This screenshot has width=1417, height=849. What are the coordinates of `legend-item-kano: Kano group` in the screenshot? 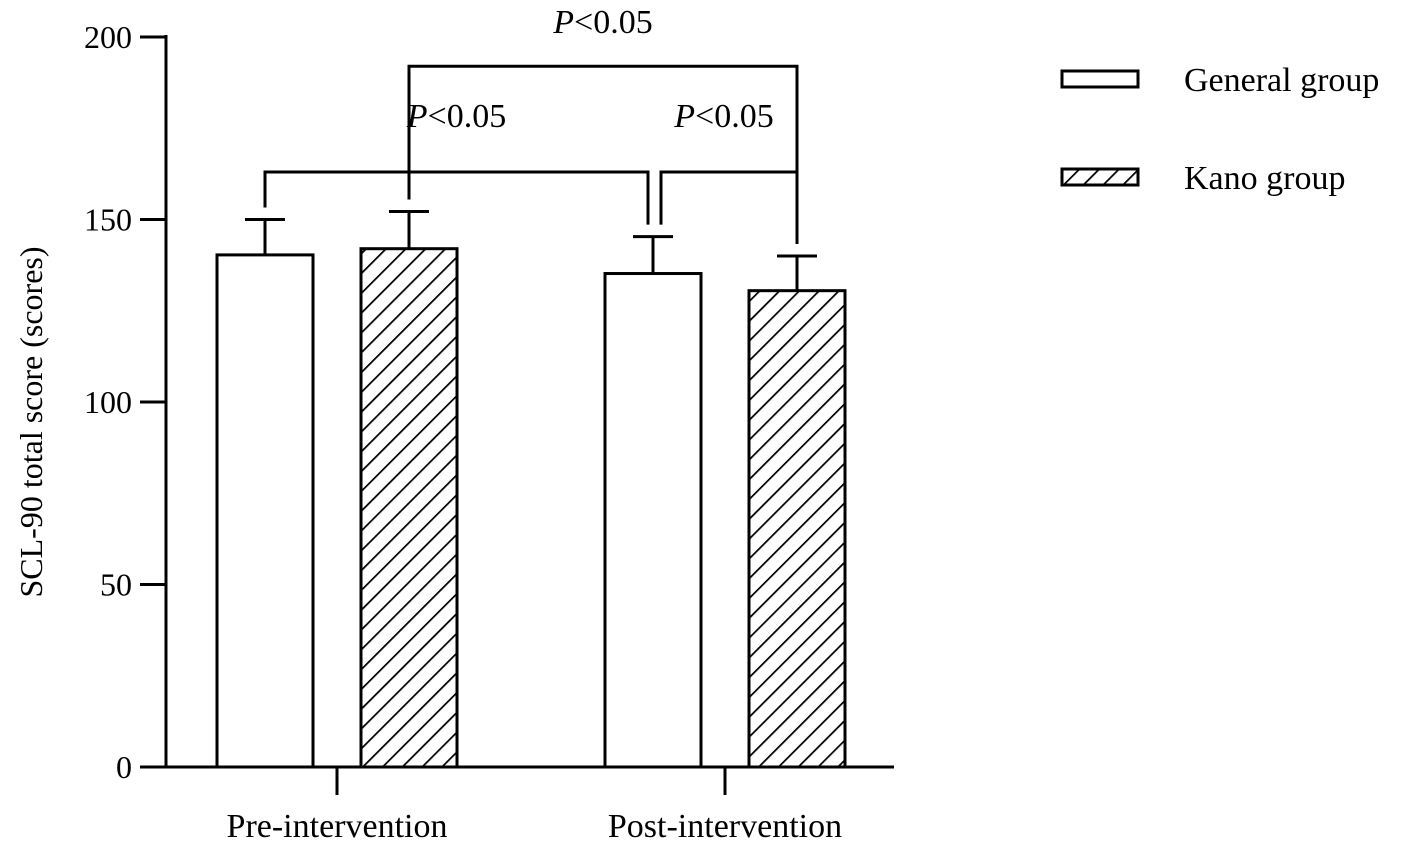 It's located at (1202, 178).